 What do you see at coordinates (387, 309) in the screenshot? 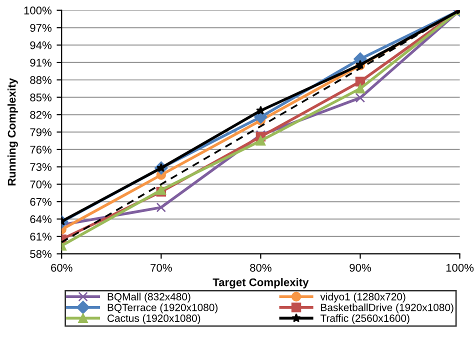
I see `legend-label: BasketballDrive (1920x1080)` at bounding box center [387, 309].